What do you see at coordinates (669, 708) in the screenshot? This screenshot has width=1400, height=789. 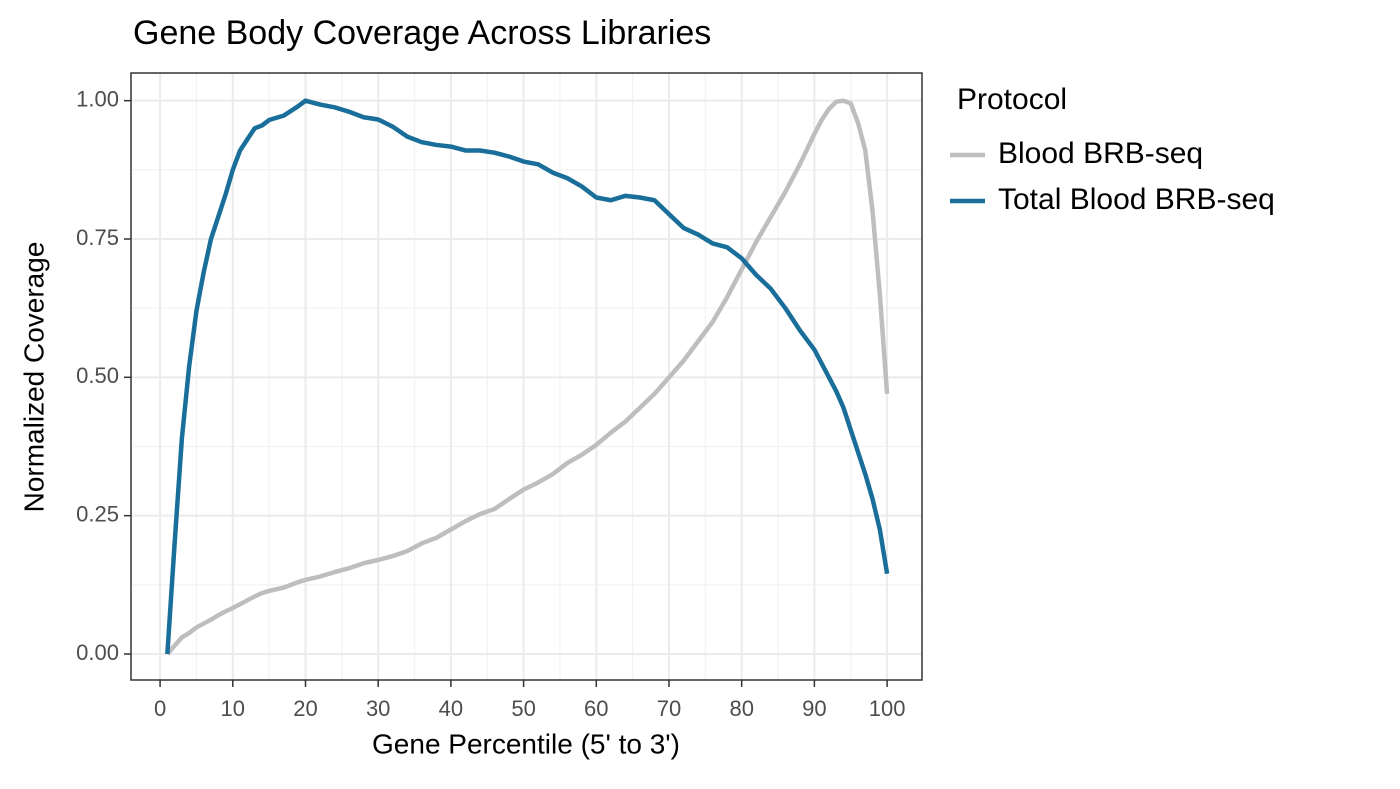 I see `x-tick-label: 70` at bounding box center [669, 708].